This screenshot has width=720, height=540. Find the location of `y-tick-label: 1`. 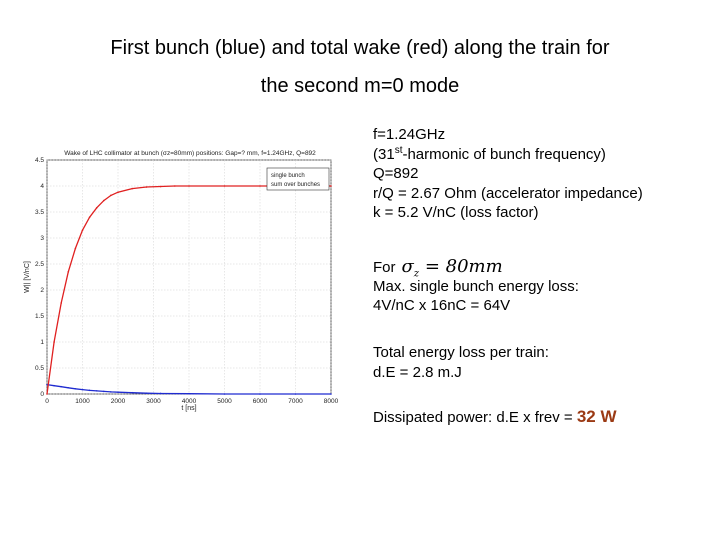

y-tick-label: 1 is located at coordinates (42, 342).